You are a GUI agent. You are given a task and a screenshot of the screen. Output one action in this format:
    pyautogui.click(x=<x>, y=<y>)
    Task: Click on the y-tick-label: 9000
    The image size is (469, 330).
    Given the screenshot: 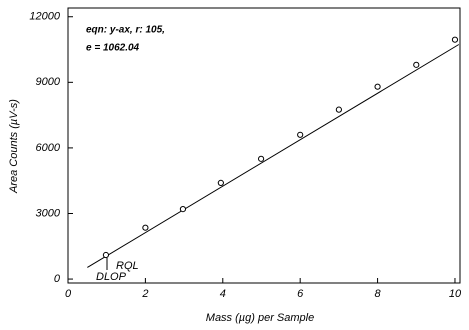 What is the action you would take?
    pyautogui.click(x=48, y=82)
    